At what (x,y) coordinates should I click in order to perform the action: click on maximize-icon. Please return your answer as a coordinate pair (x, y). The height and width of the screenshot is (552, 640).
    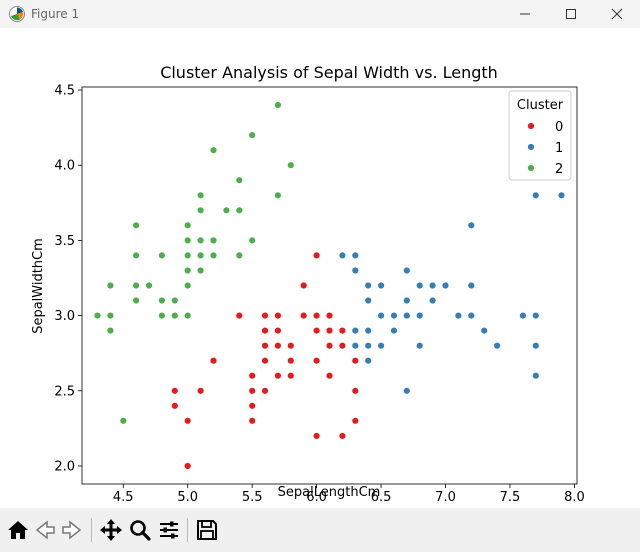
    Looking at the image, I should click on (571, 14).